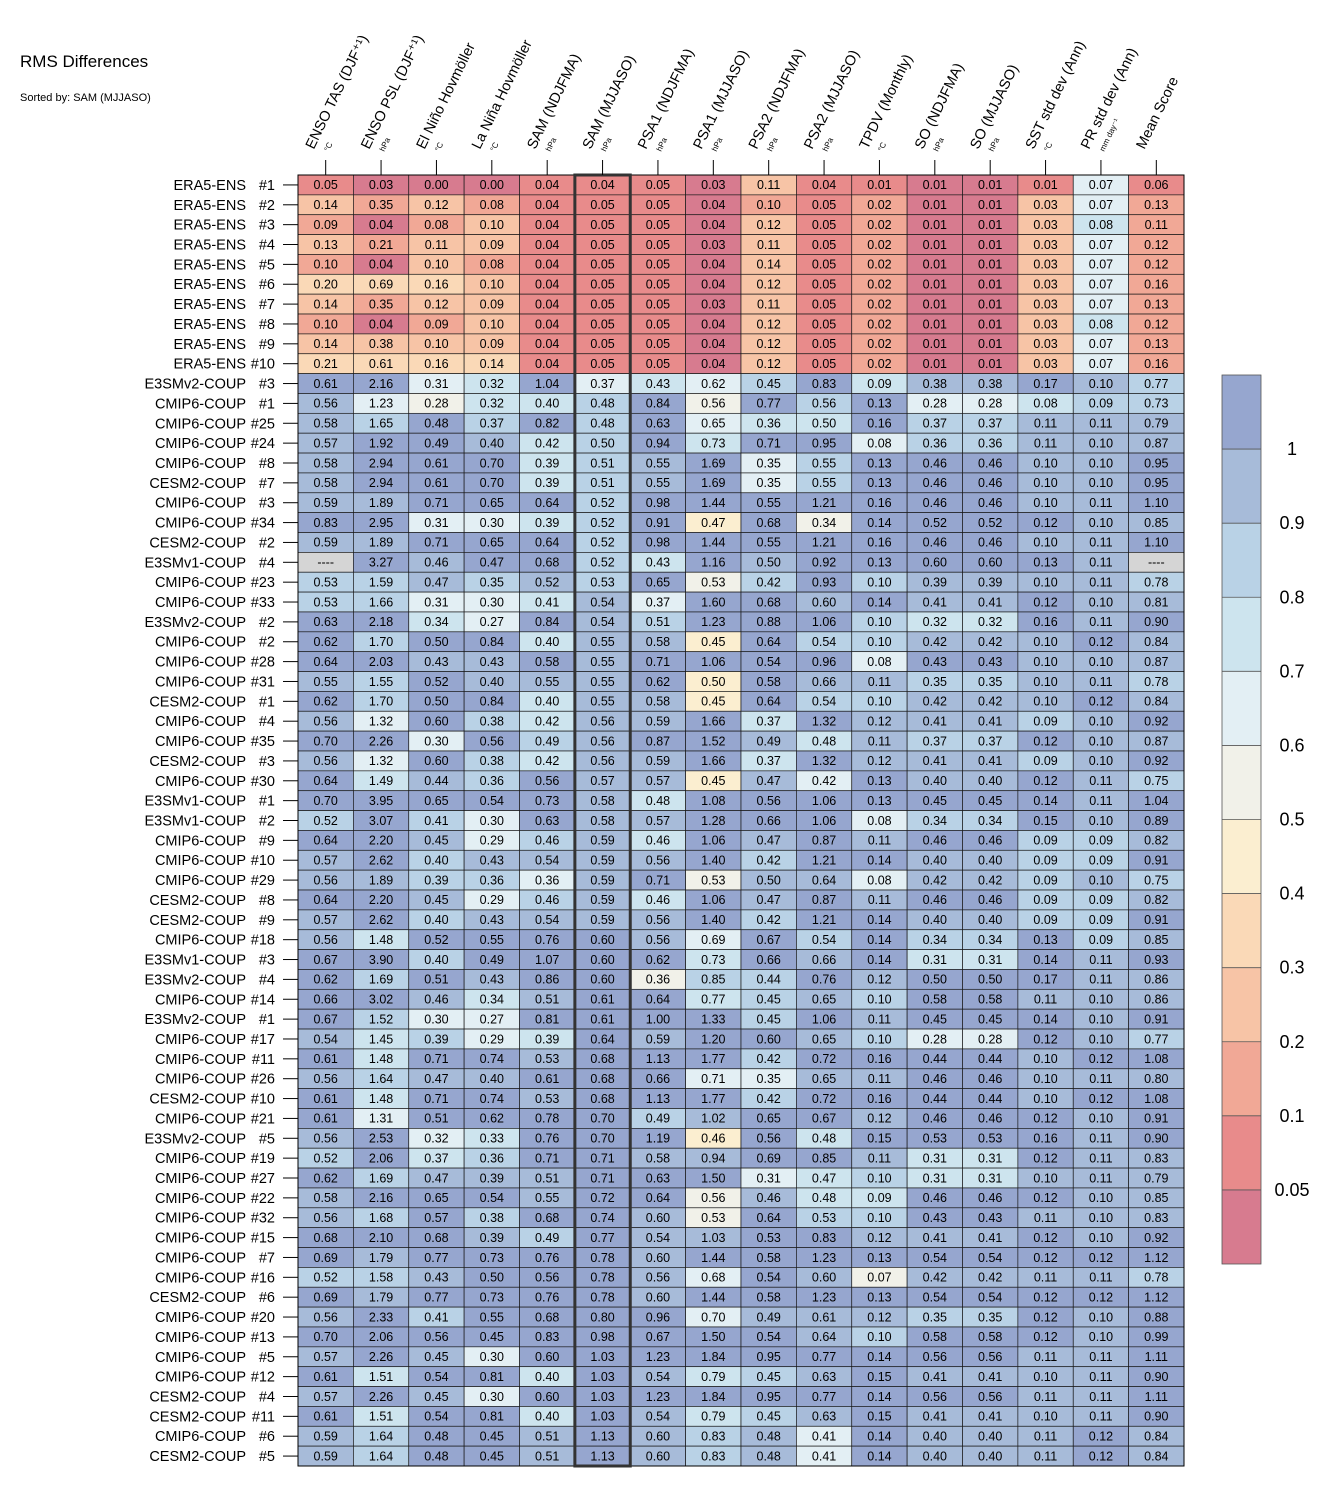  Describe the element at coordinates (769, 940) in the screenshot. I see `cell-value-label: 0.67` at that location.